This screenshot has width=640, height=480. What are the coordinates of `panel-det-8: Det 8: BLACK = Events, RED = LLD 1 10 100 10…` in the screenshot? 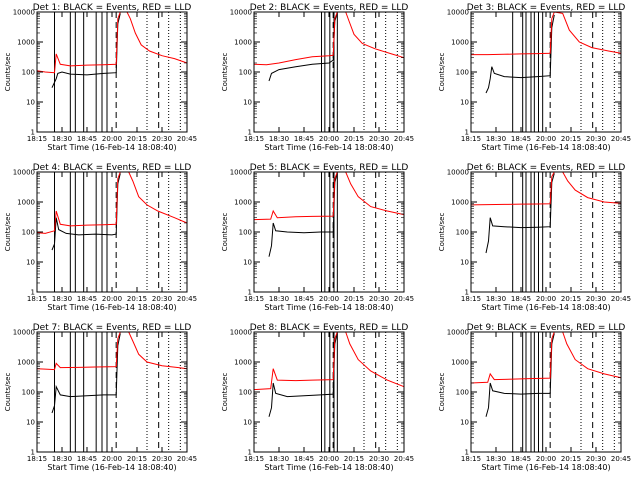 It's located at (317, 397).